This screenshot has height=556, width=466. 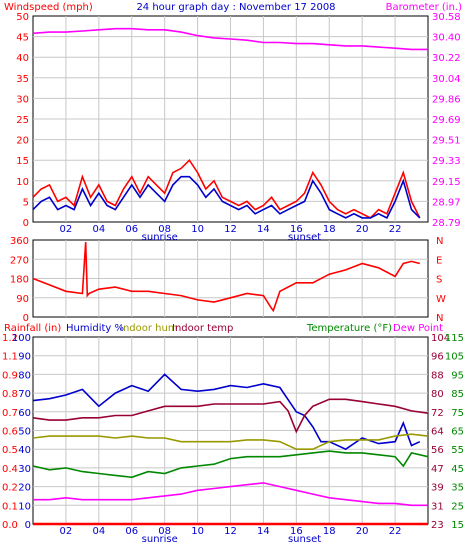 What do you see at coordinates (446, 223) in the screenshot?
I see `right-tick-label: 28.79` at bounding box center [446, 223].